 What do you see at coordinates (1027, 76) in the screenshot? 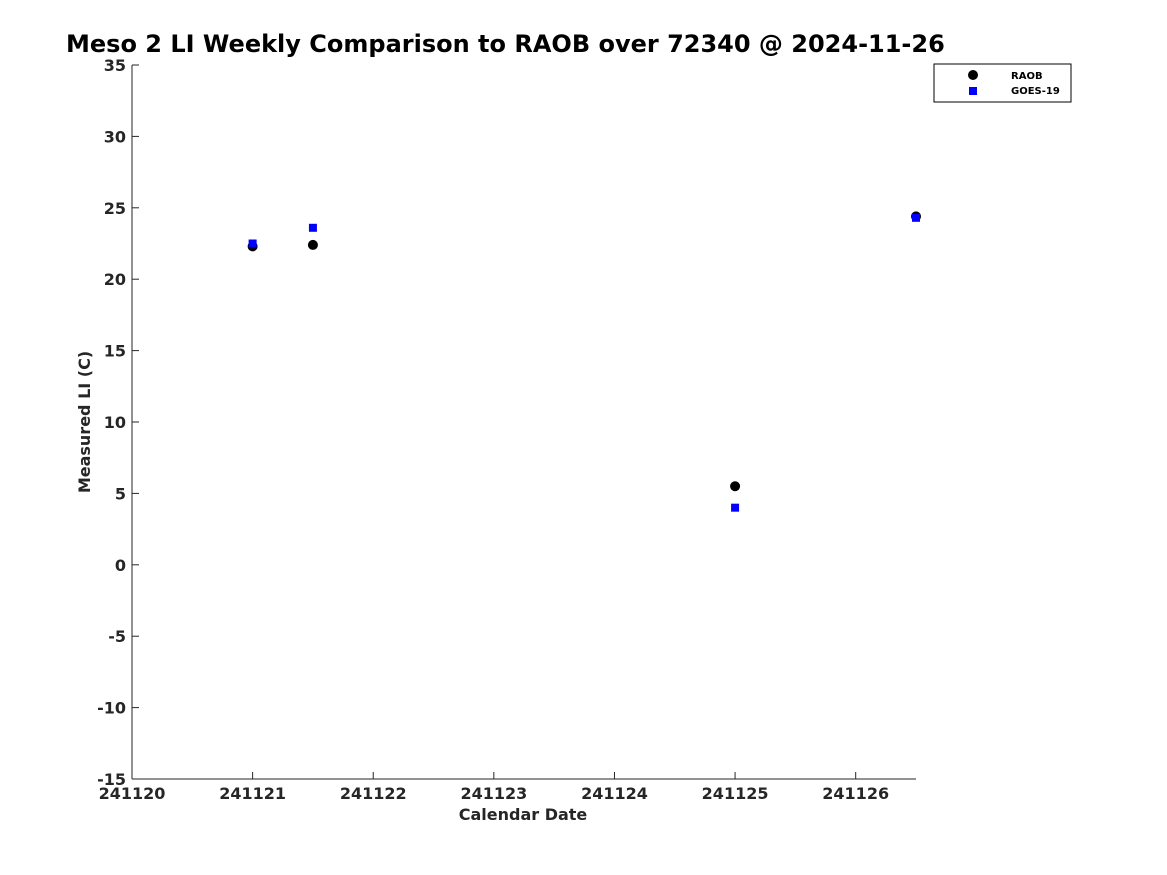
I see `legend-raob-label: RAOB` at bounding box center [1027, 76].